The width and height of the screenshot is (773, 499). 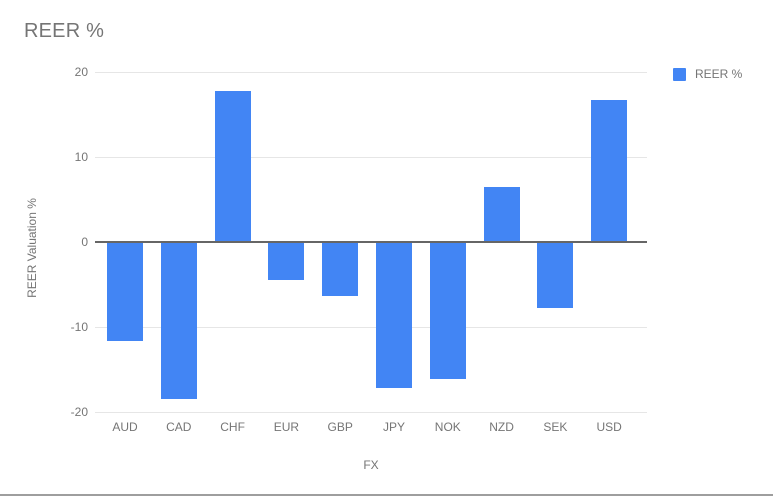 I want to click on bar-AUD, so click(x=125, y=291).